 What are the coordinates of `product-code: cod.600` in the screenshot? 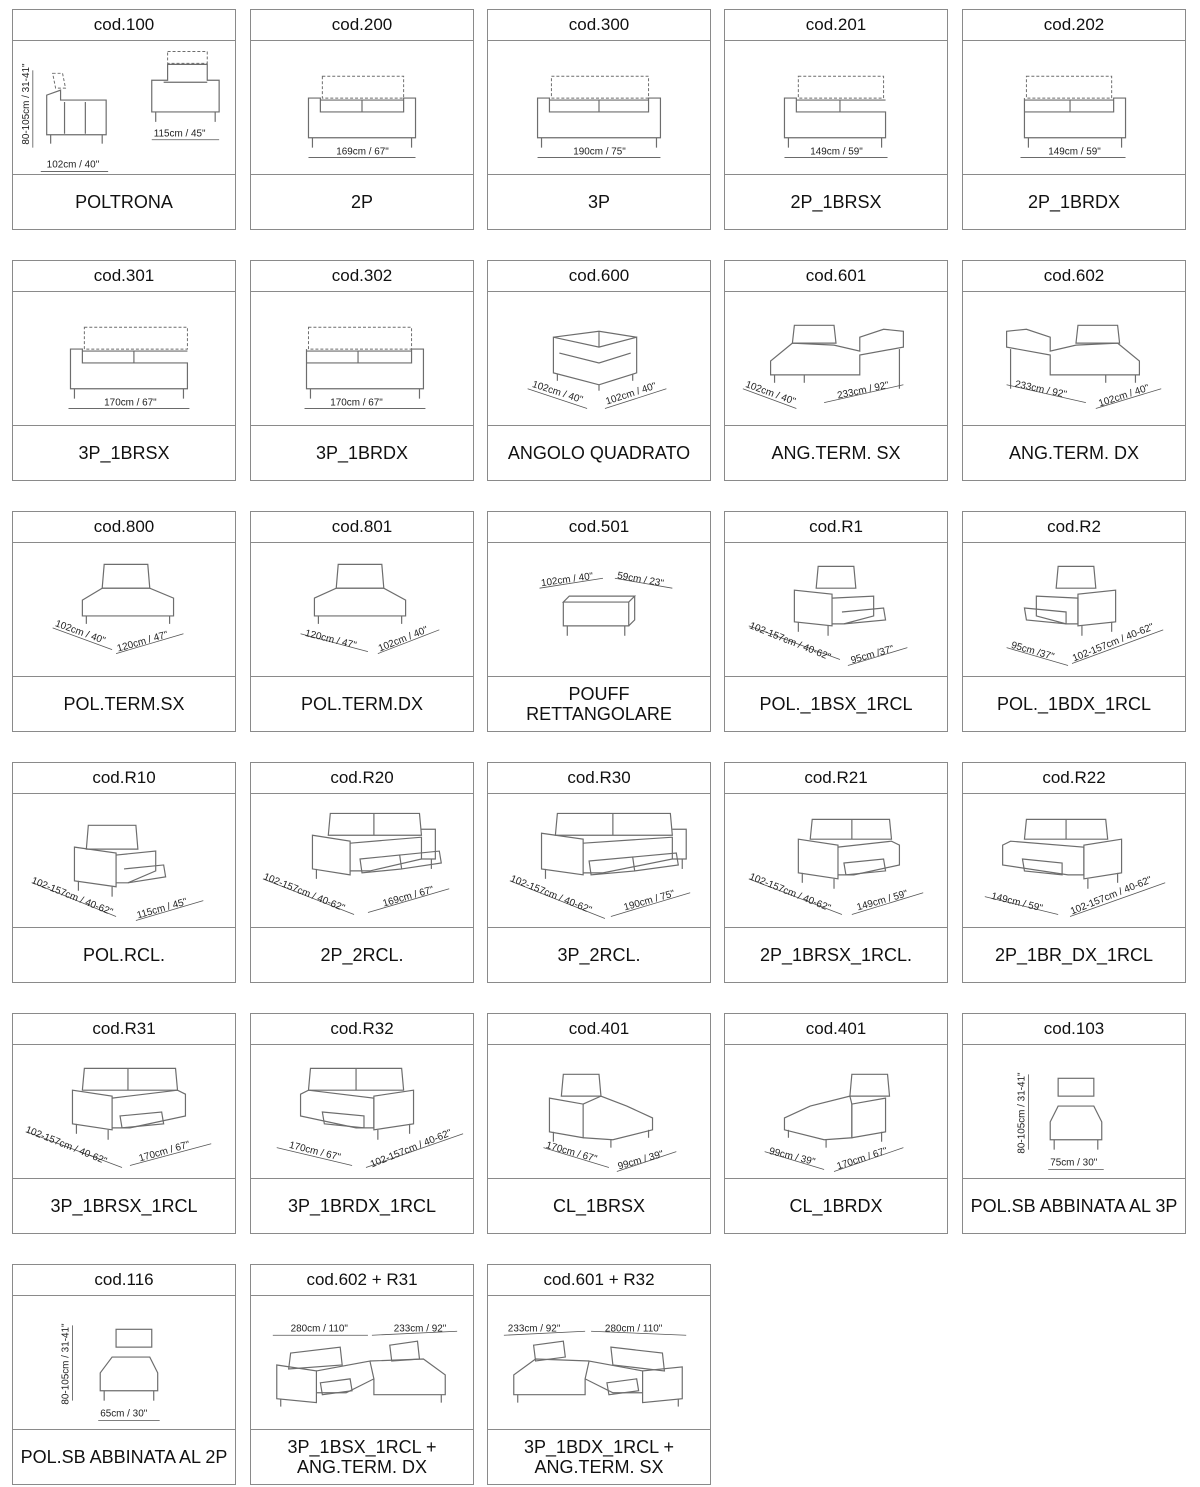 It's located at (599, 276).